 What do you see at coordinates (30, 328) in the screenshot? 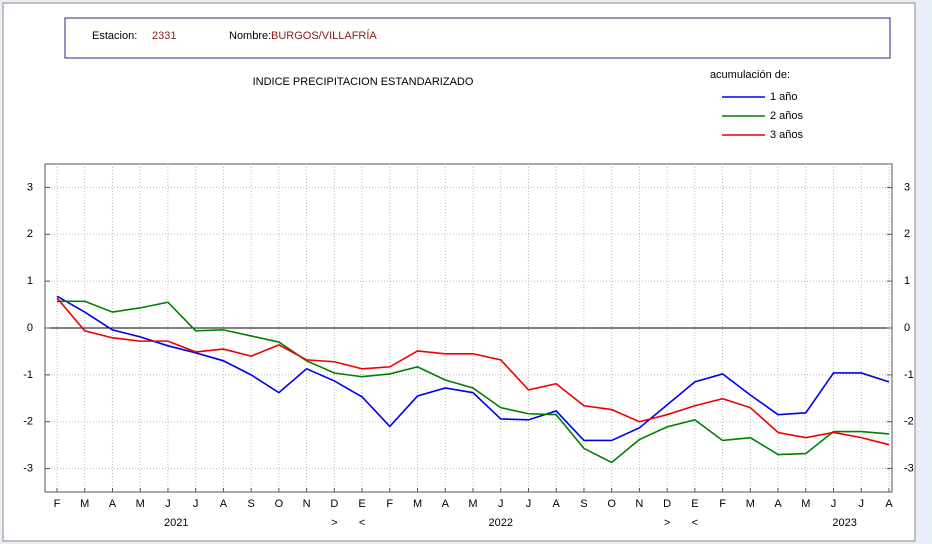
I see `y-tick-label: 0` at bounding box center [30, 328].